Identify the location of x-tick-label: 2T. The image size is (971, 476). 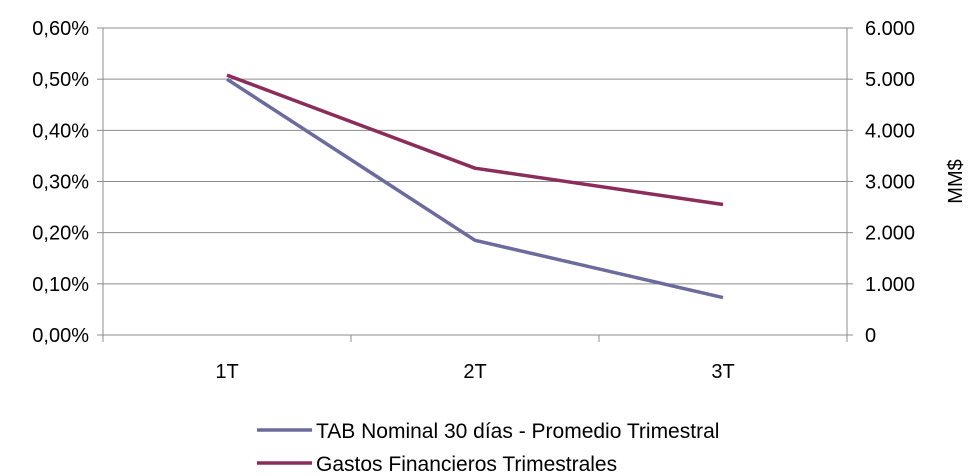
(474, 372).